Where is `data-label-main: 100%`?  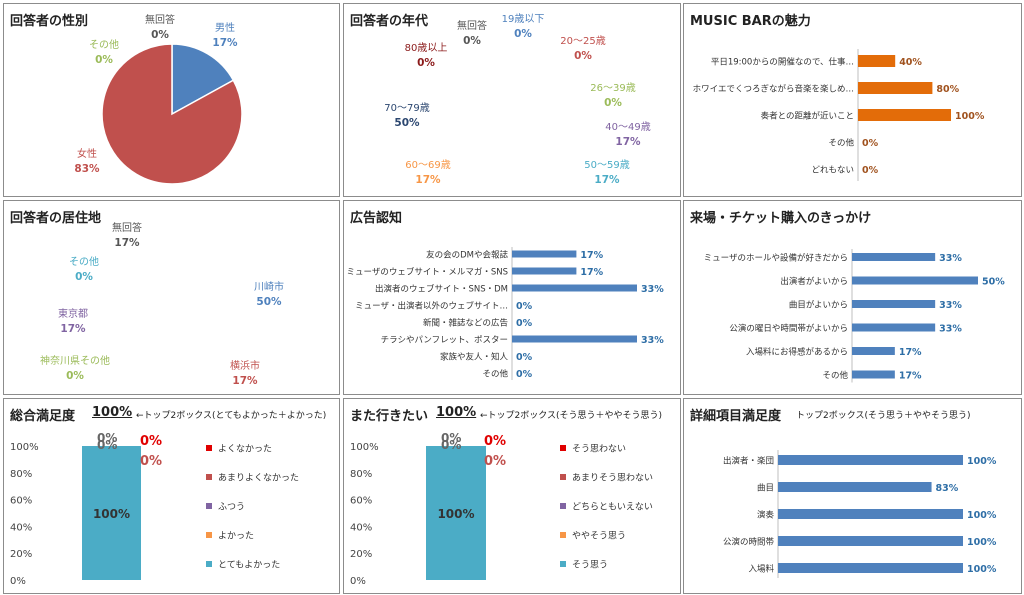
data-label-main: 100% is located at coordinates (455, 514).